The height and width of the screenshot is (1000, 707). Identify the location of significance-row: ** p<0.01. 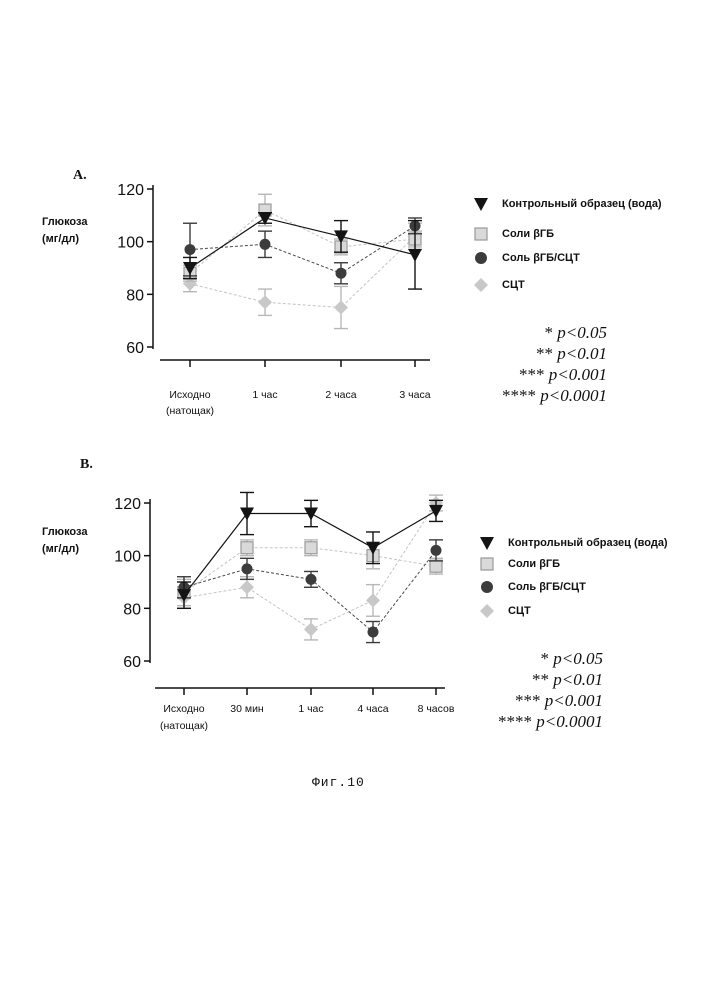
(554, 353).